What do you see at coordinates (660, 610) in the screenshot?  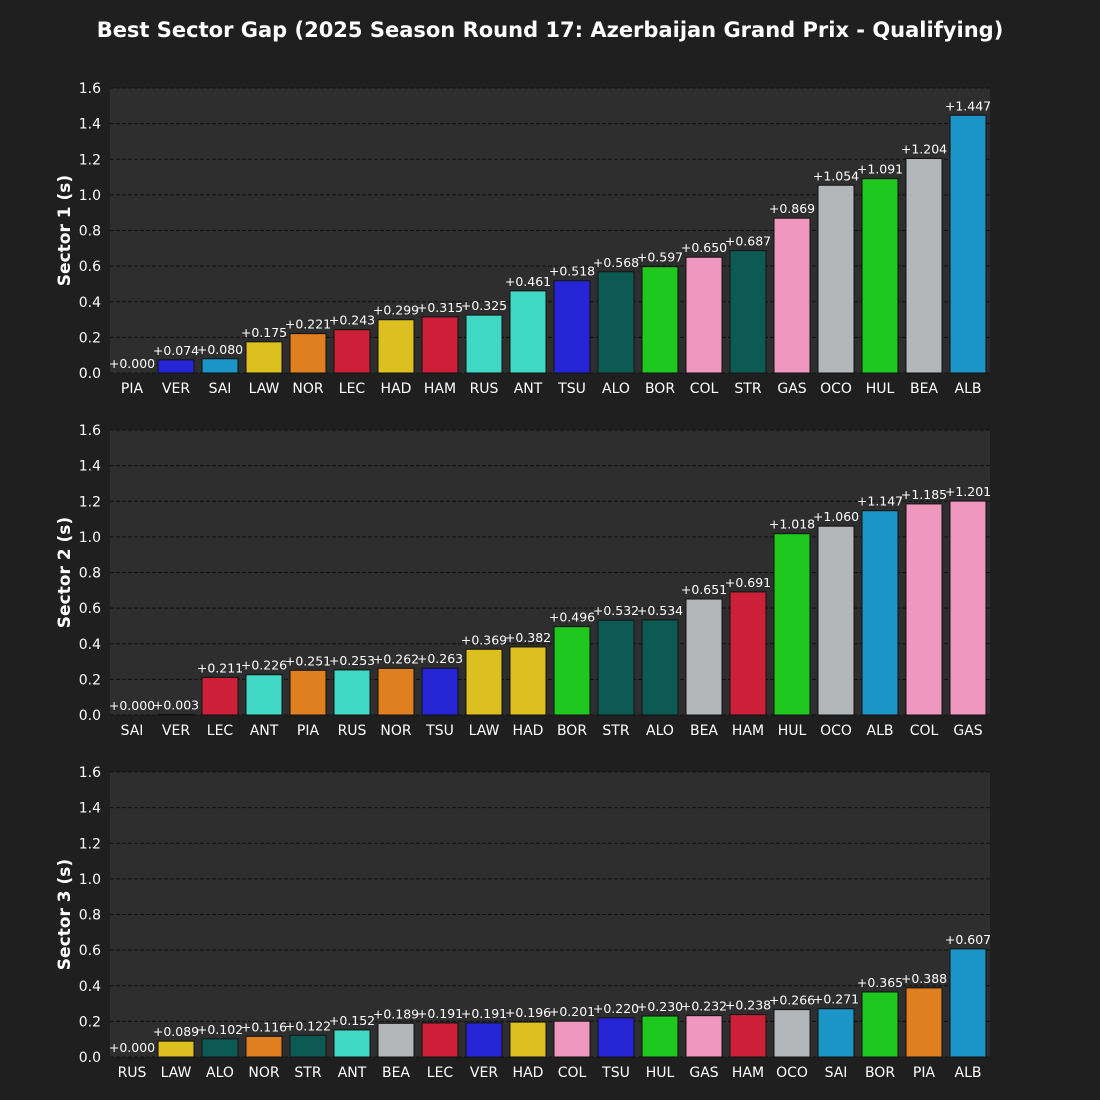 I see `bar-value-label: +0.534` at bounding box center [660, 610].